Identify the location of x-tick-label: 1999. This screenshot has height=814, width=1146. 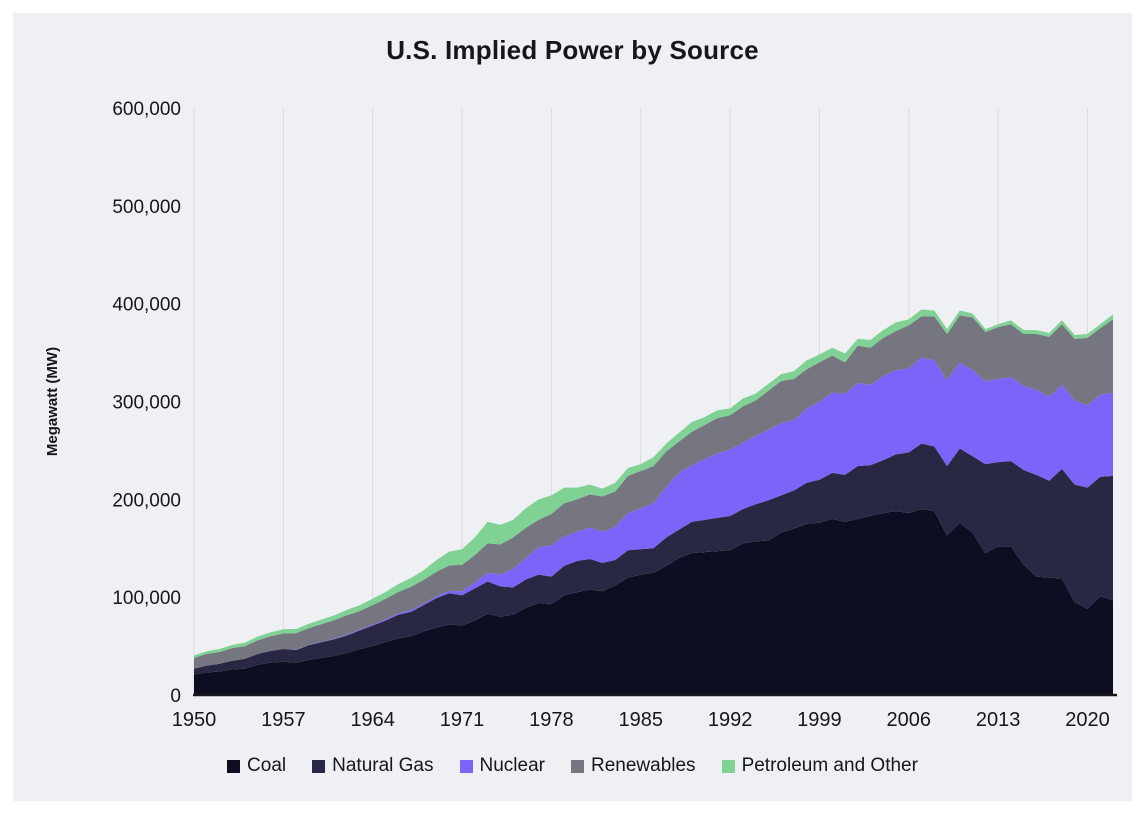
(819, 720).